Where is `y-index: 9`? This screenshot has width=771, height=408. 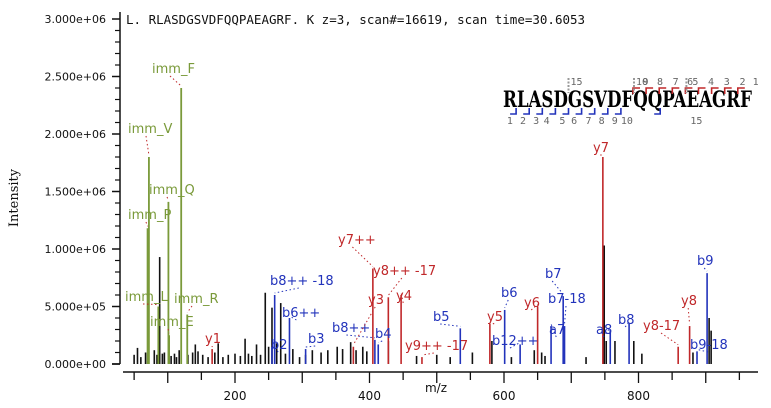
y-index: 9 is located at coordinates (646, 82).